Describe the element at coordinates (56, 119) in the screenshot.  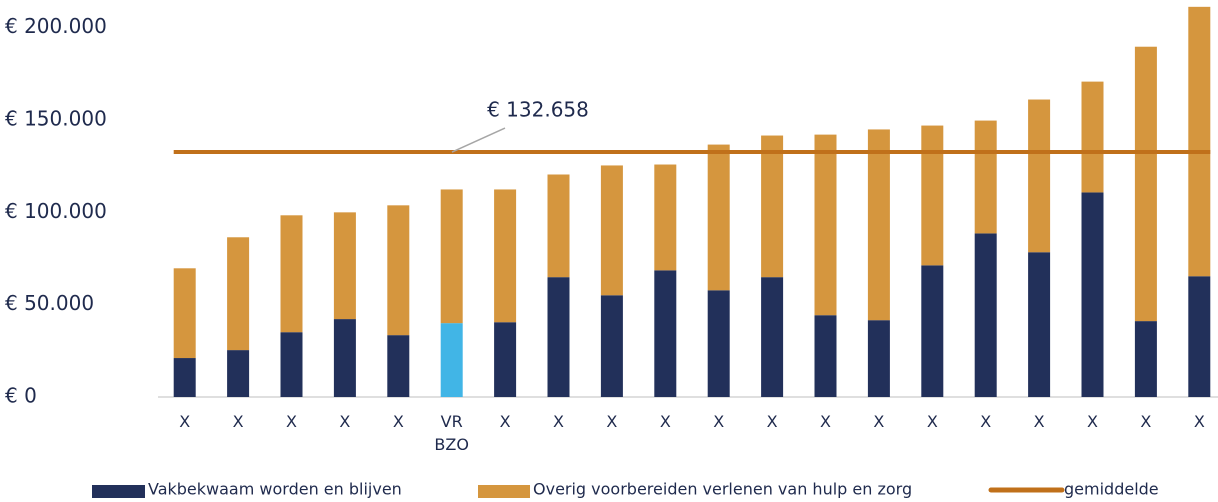
I see `y-tick-label: € 150.000` at that location.